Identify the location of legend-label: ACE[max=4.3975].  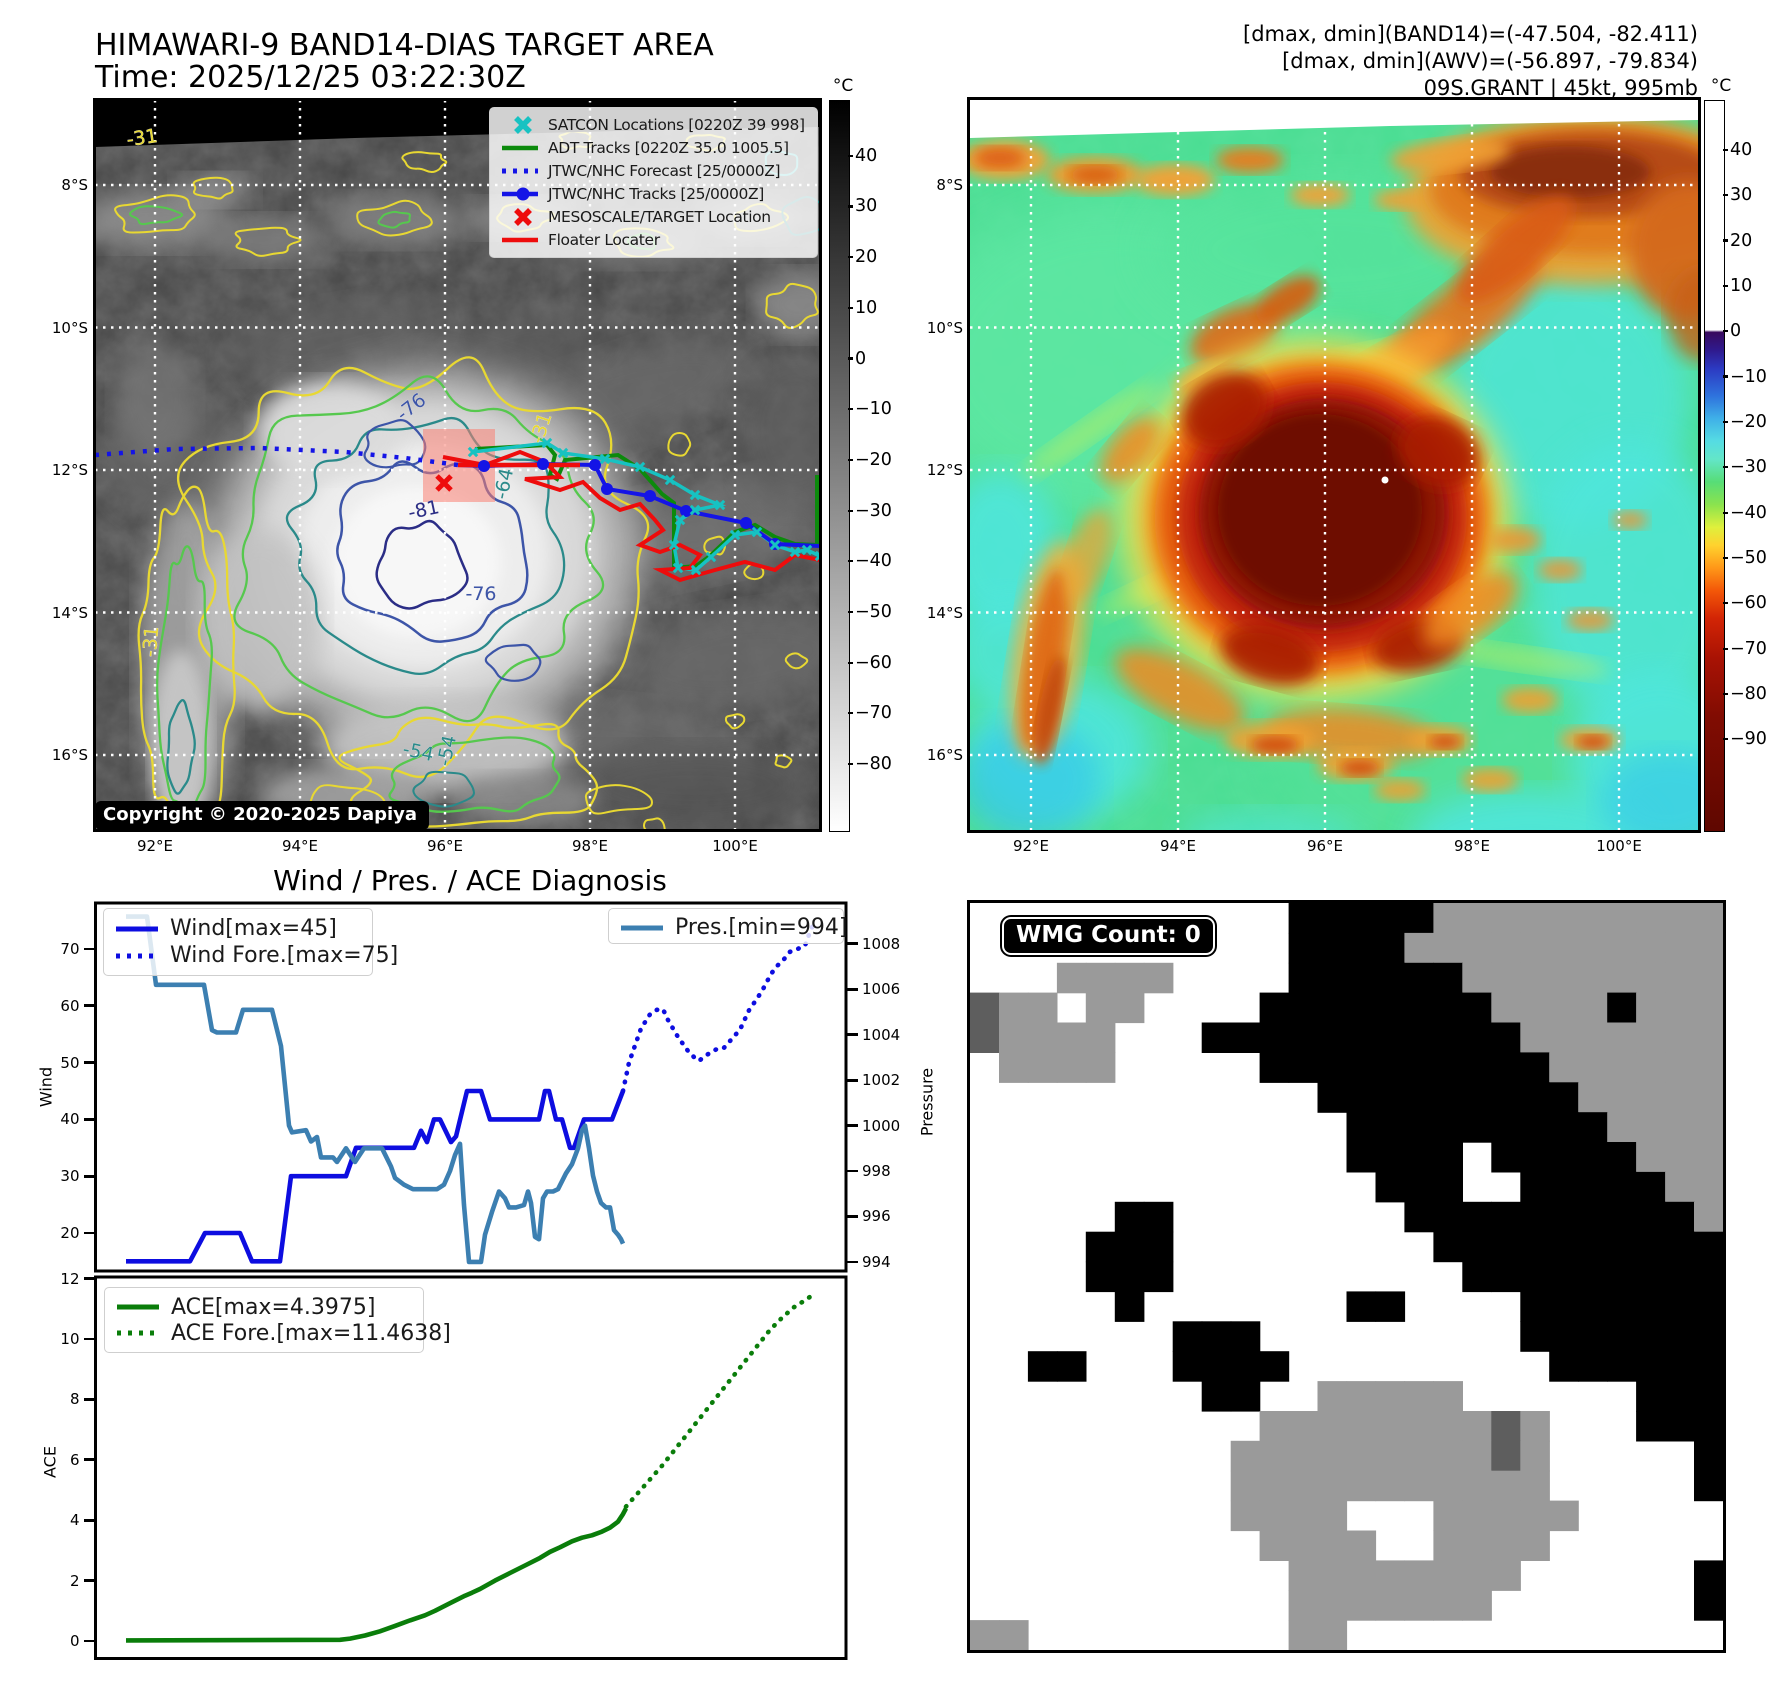
(273, 1307).